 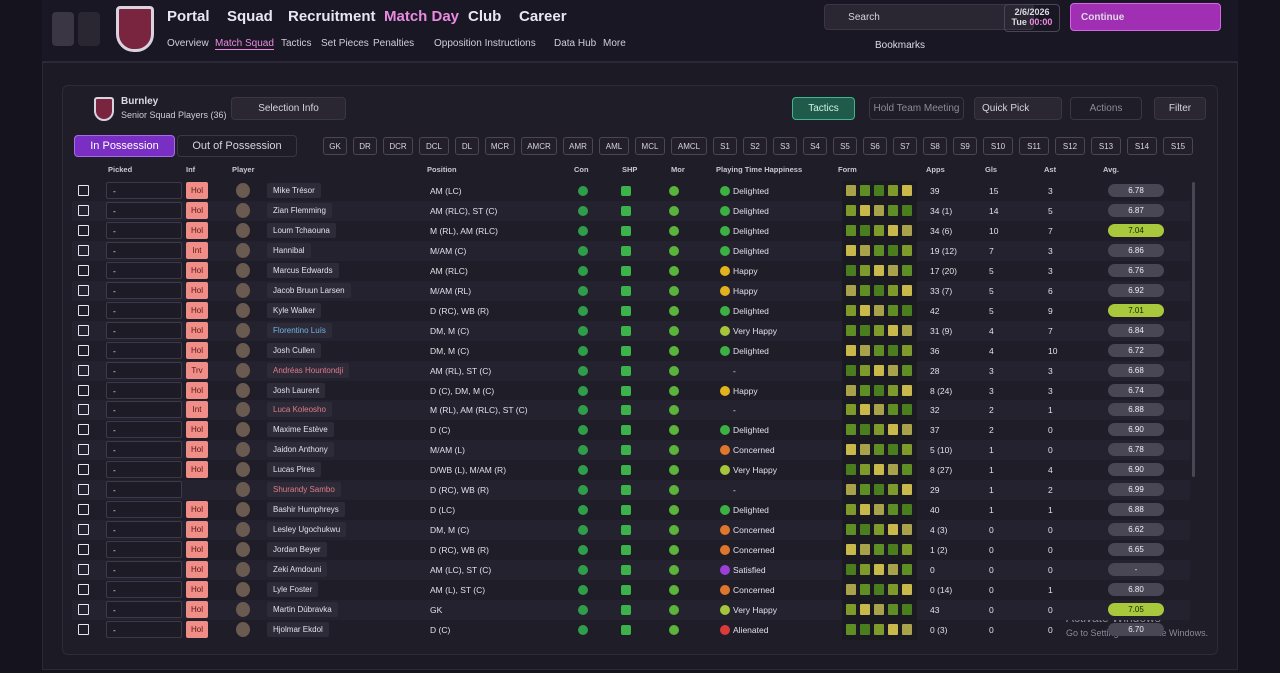 What do you see at coordinates (755, 146) in the screenshot?
I see `position-button: S2` at bounding box center [755, 146].